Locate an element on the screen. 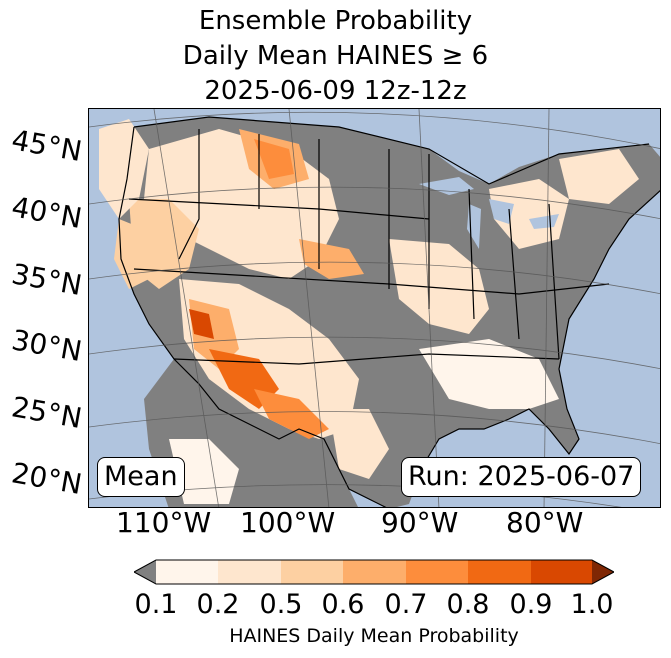  lat-label-30: 30°N is located at coordinates (47, 346).